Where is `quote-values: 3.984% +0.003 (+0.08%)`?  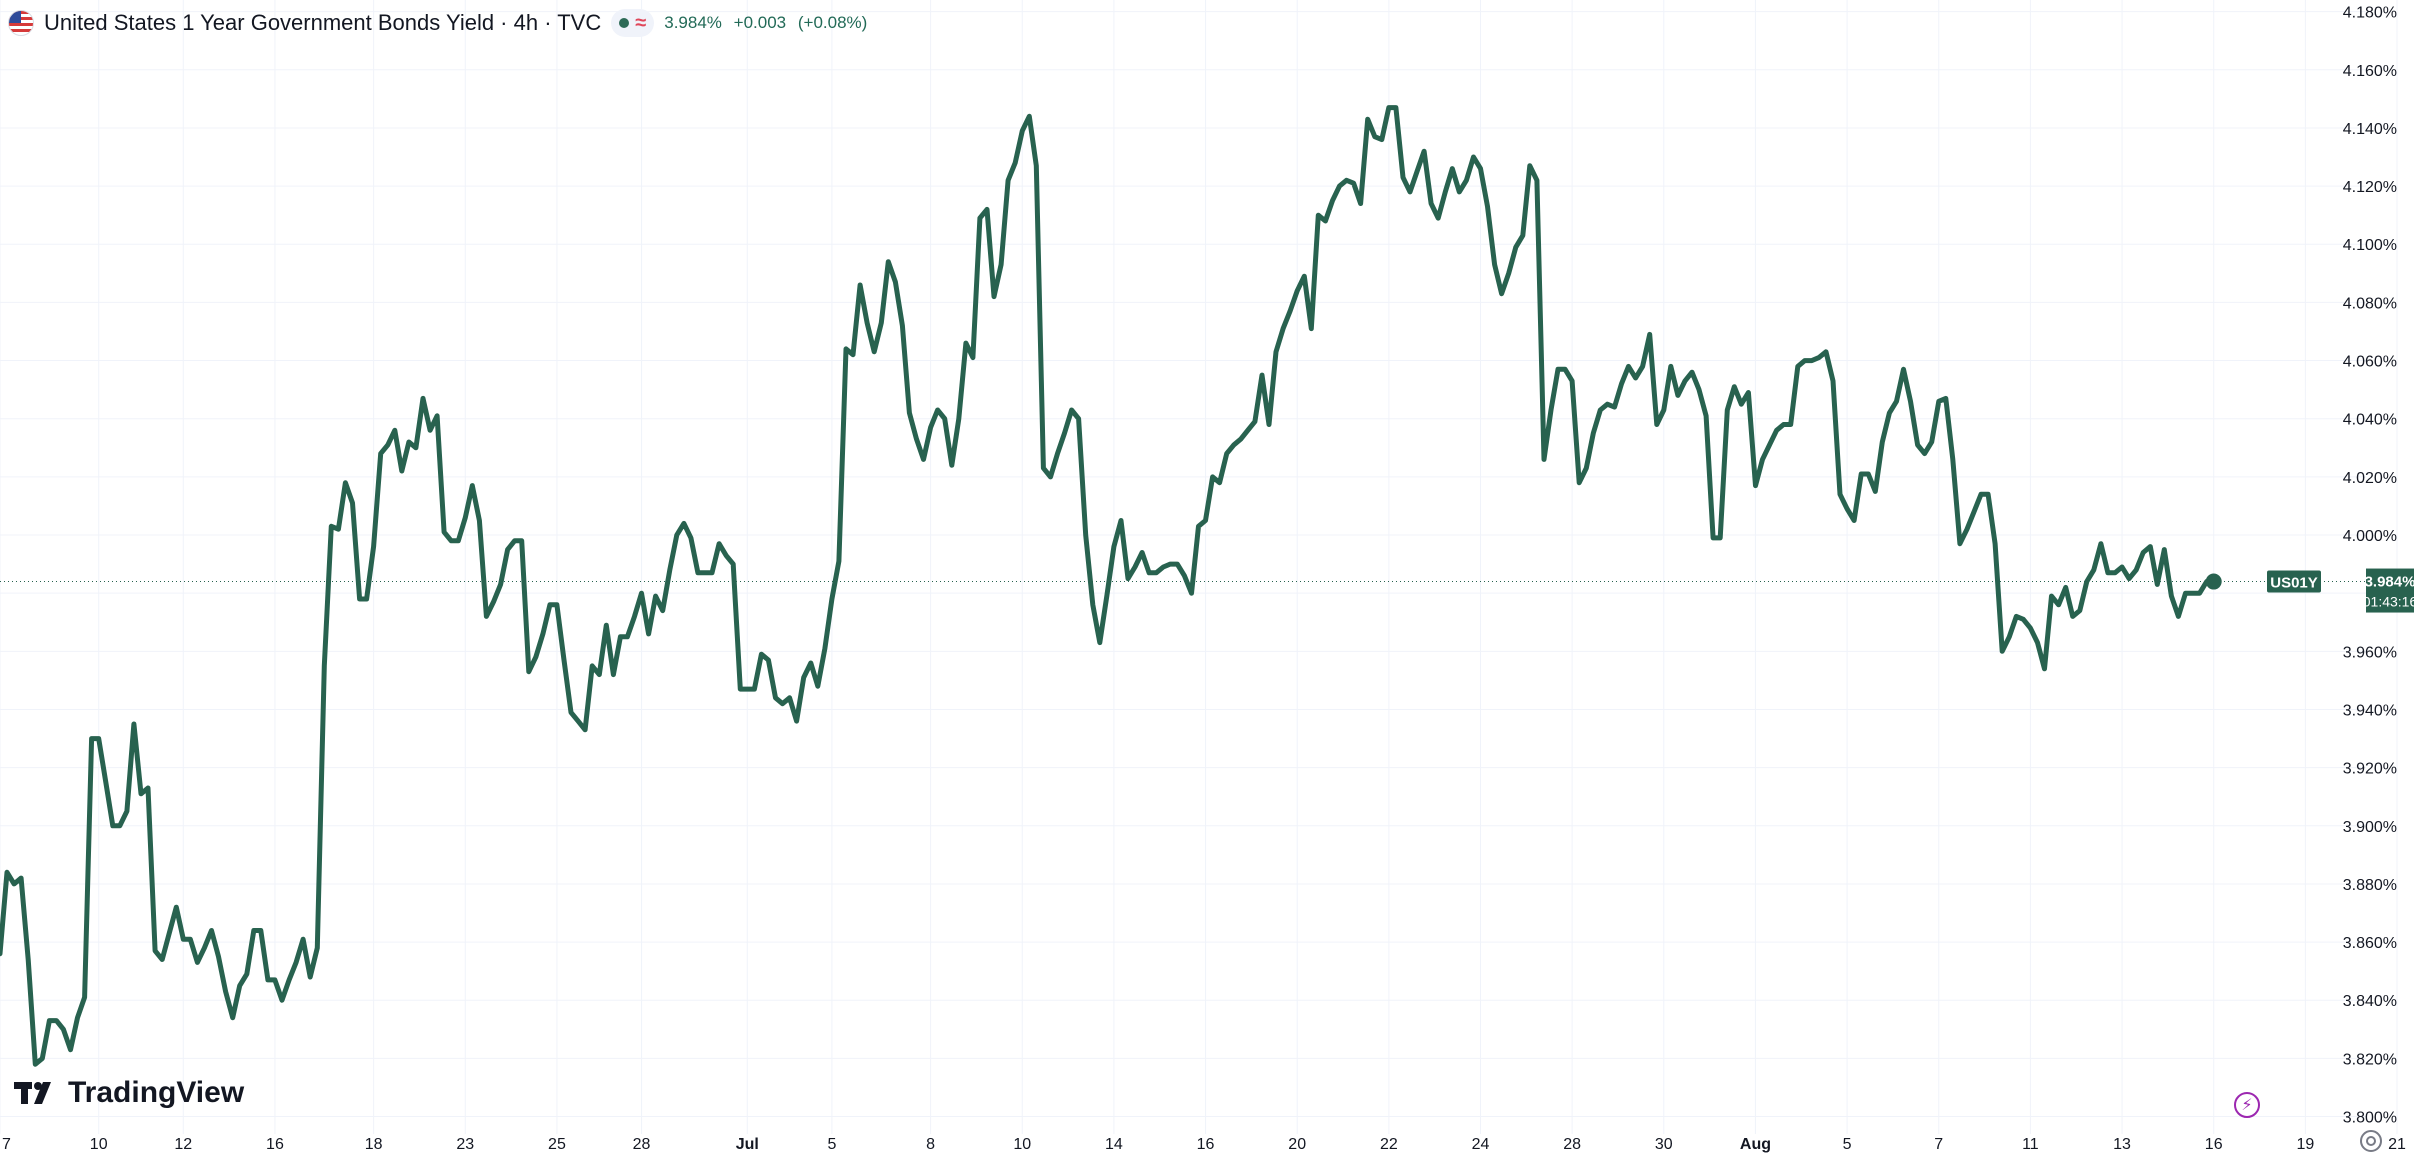 quote-values: 3.984% +0.003 (+0.08%) is located at coordinates (769, 23).